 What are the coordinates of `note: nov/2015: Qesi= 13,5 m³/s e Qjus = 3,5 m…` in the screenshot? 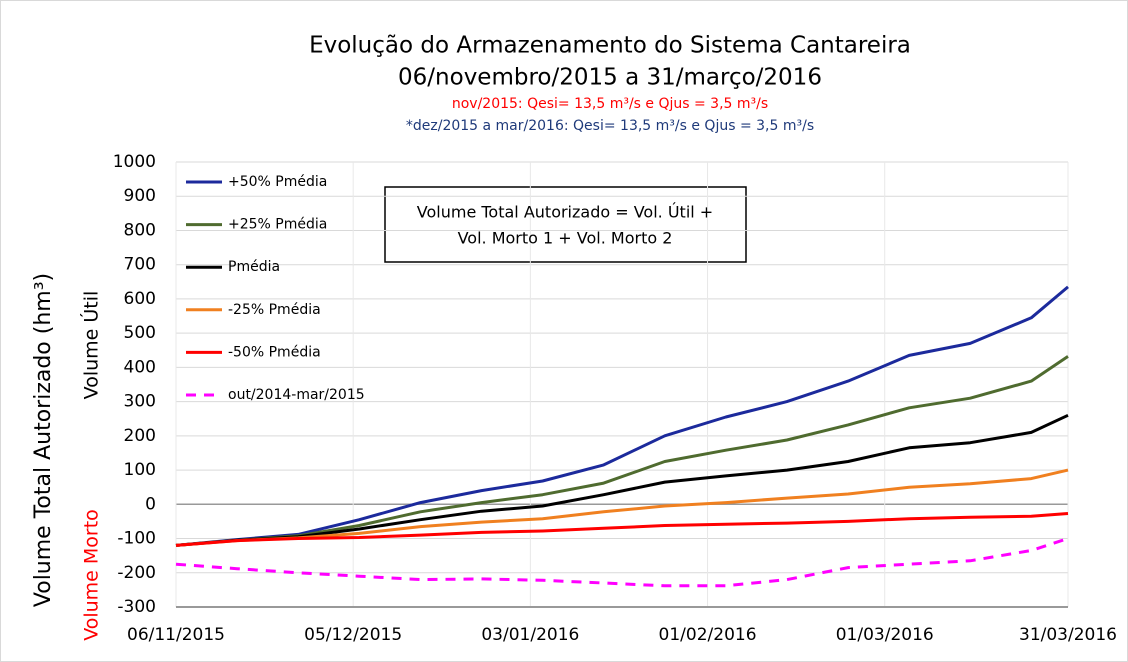 It's located at (610, 104).